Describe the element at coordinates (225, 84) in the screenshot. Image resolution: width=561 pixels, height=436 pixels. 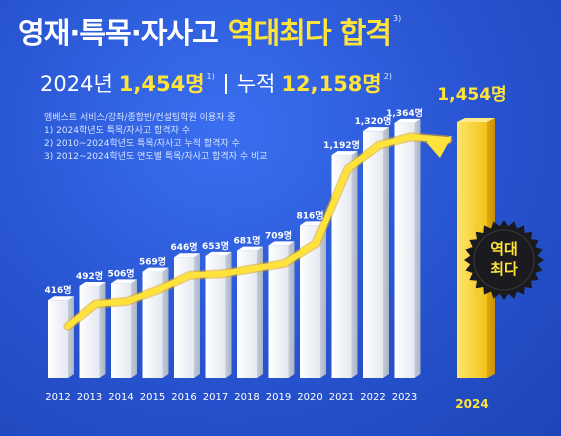
I see `summary-divider` at that location.